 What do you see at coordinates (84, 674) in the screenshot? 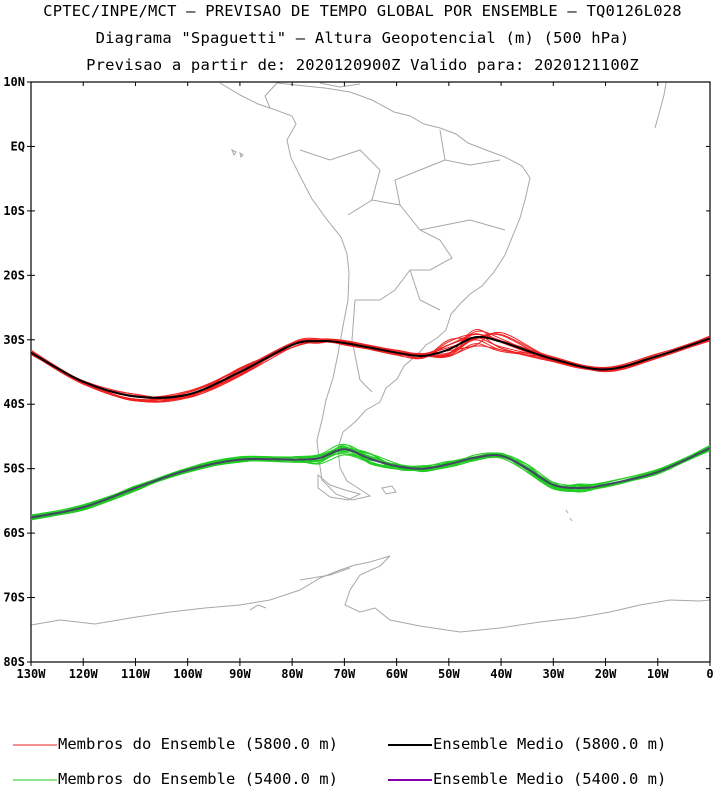
I see `lon-tick-label: 120W` at bounding box center [84, 674].